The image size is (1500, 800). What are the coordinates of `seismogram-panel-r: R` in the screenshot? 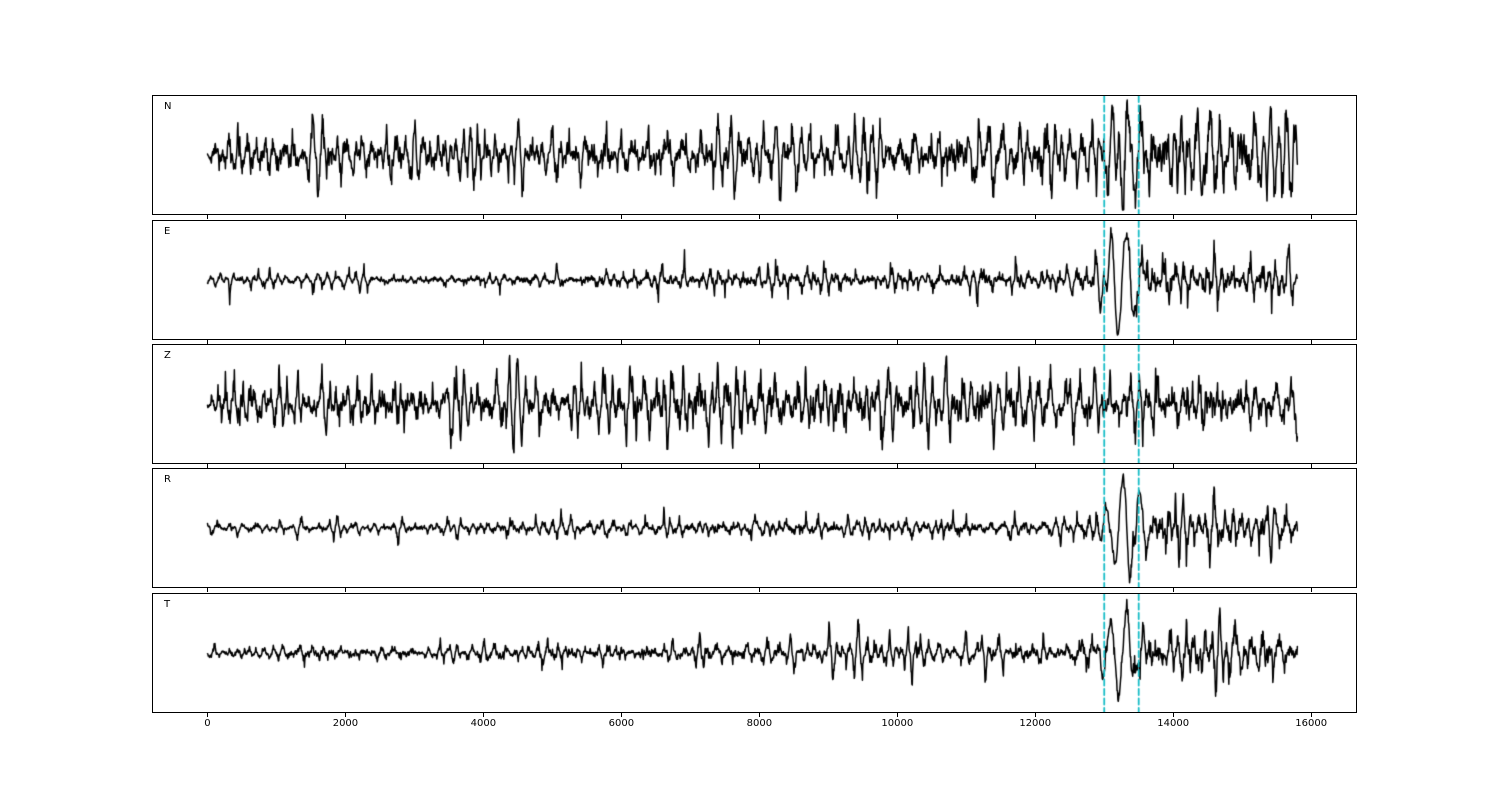 It's located at (754, 528).